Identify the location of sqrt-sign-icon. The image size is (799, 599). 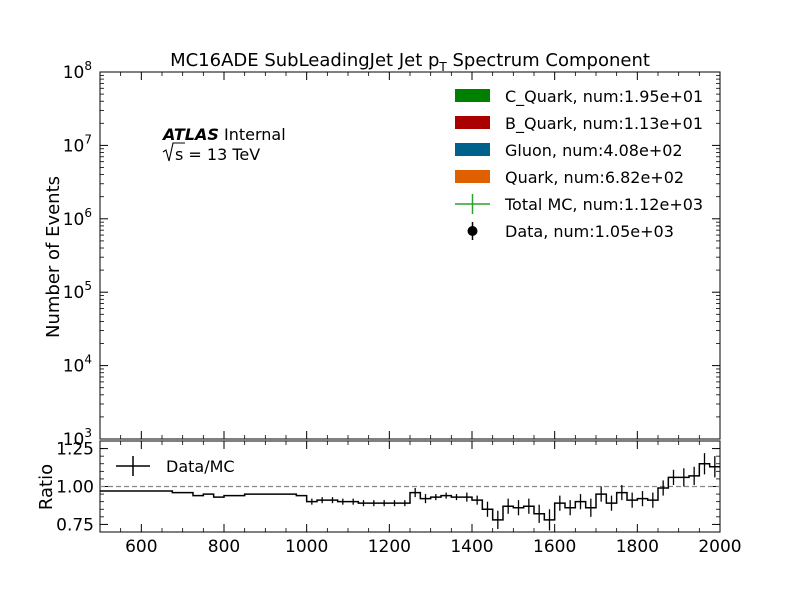
(173, 152).